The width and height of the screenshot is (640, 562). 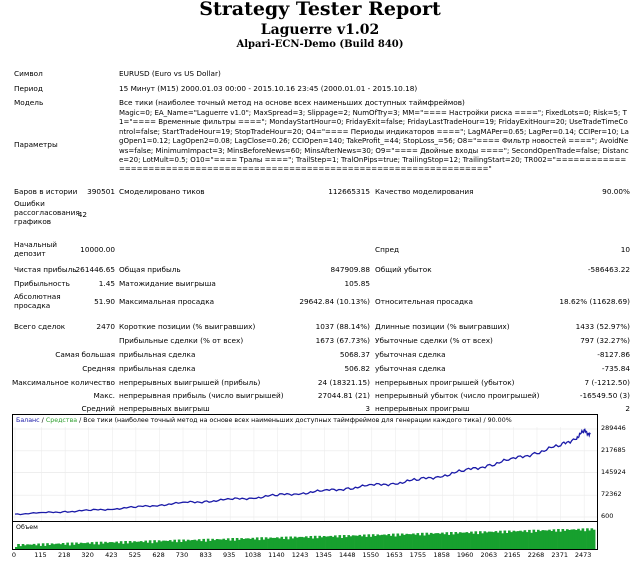 I want to click on rel-drawdown-value: 18.62% (11628.69), so click(x=594, y=301).